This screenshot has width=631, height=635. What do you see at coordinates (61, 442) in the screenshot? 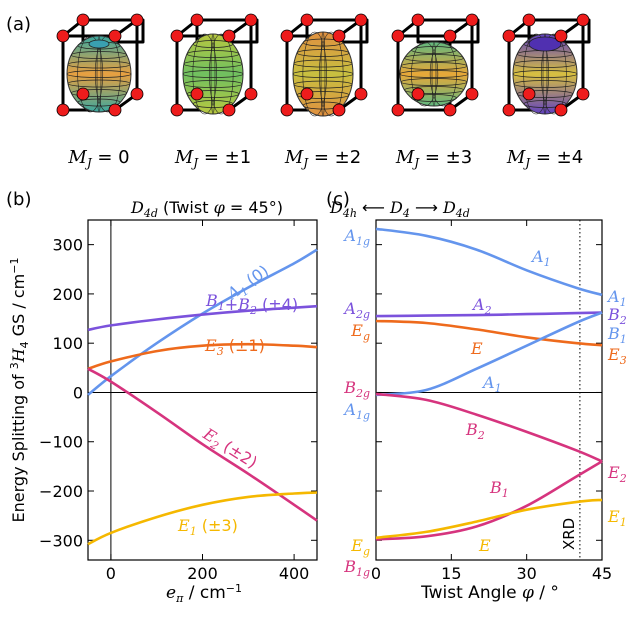
I see `b-ytick-label: −100` at bounding box center [61, 442].